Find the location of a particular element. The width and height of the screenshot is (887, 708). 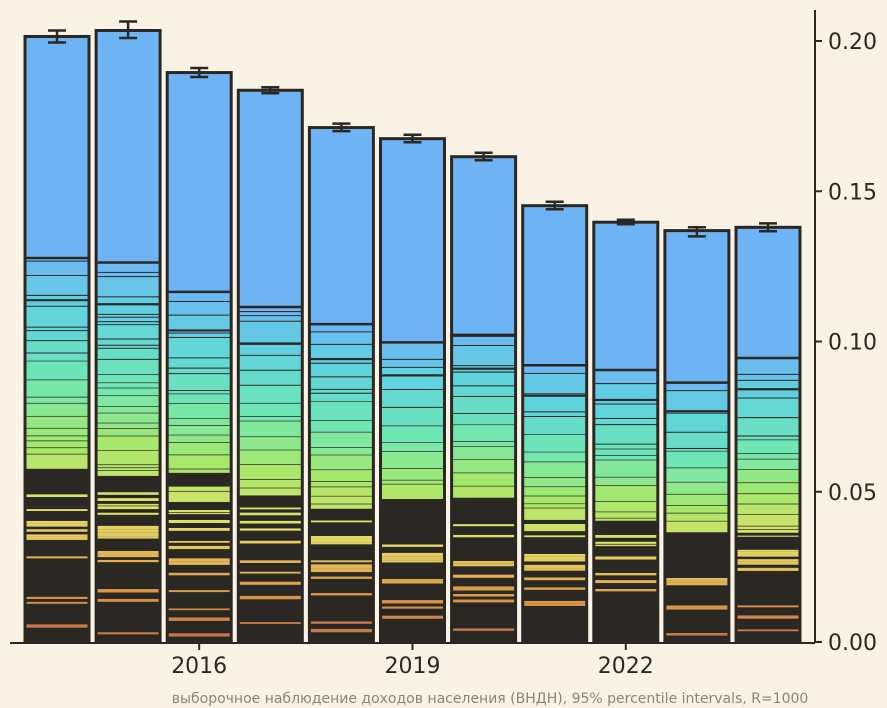

error-bar-2023 is located at coordinates (696, 232).